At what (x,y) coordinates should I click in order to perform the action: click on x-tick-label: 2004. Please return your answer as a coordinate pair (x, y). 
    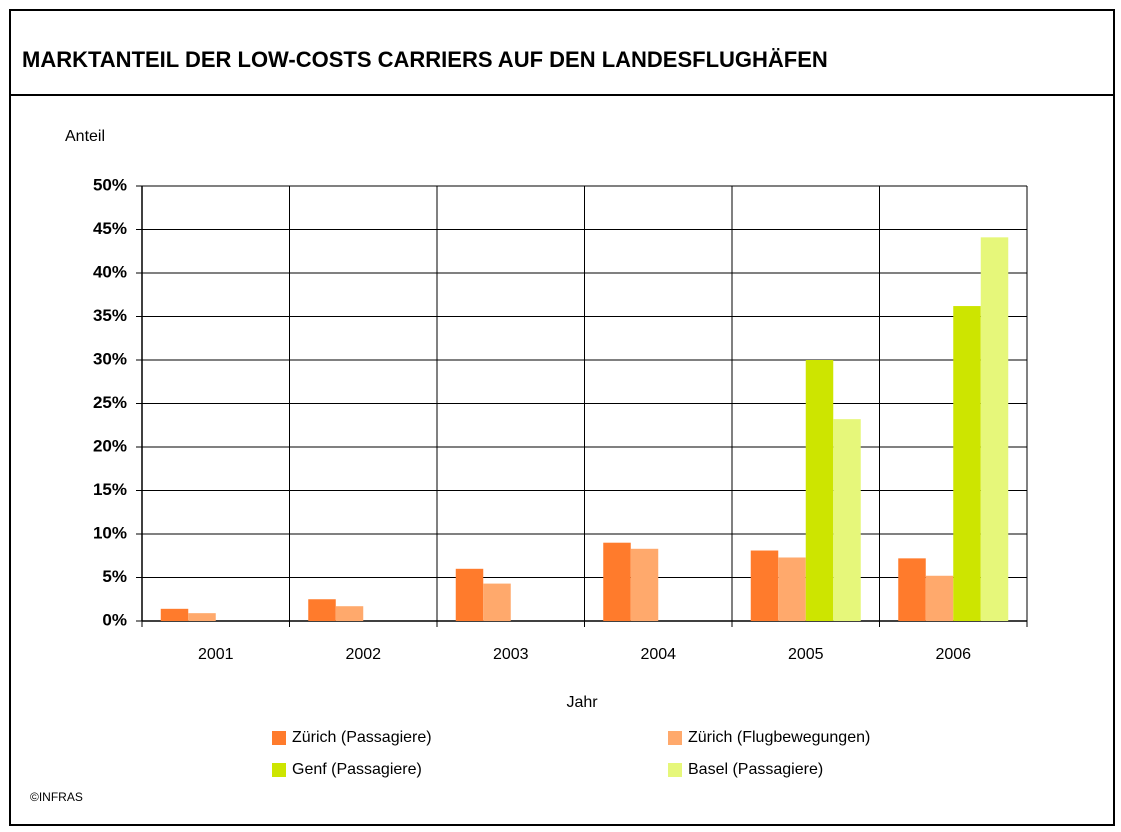
    Looking at the image, I should click on (658, 654).